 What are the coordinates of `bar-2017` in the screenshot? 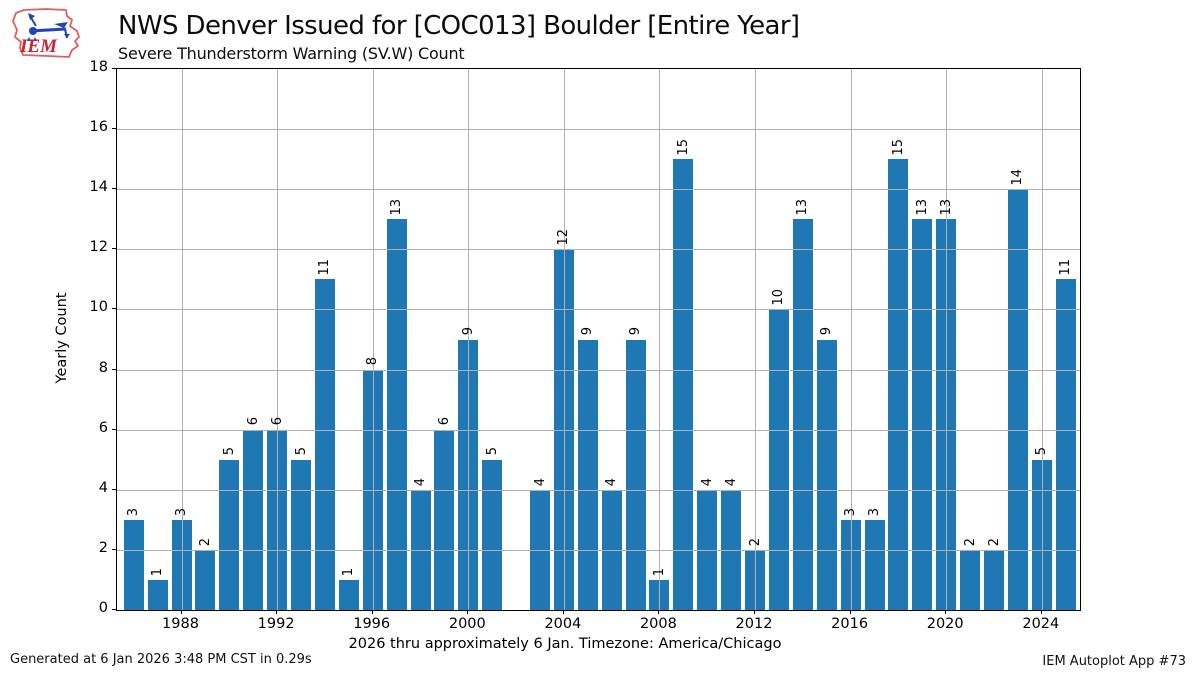 It's located at (874, 564).